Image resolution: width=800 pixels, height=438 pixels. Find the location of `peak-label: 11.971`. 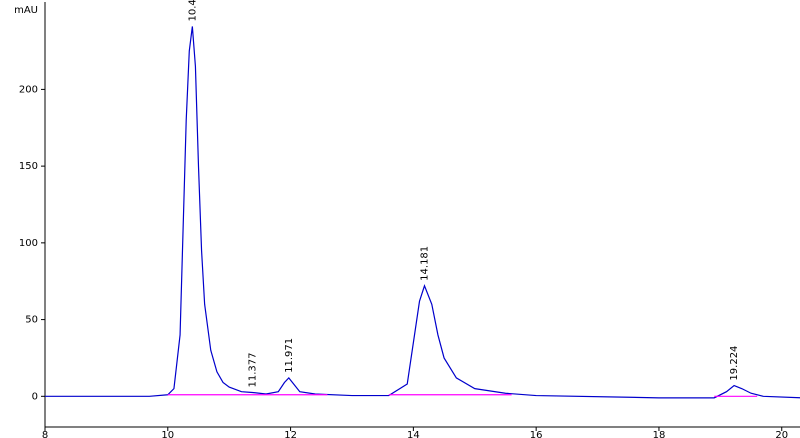

peak-label: 11.971 is located at coordinates (289, 355).